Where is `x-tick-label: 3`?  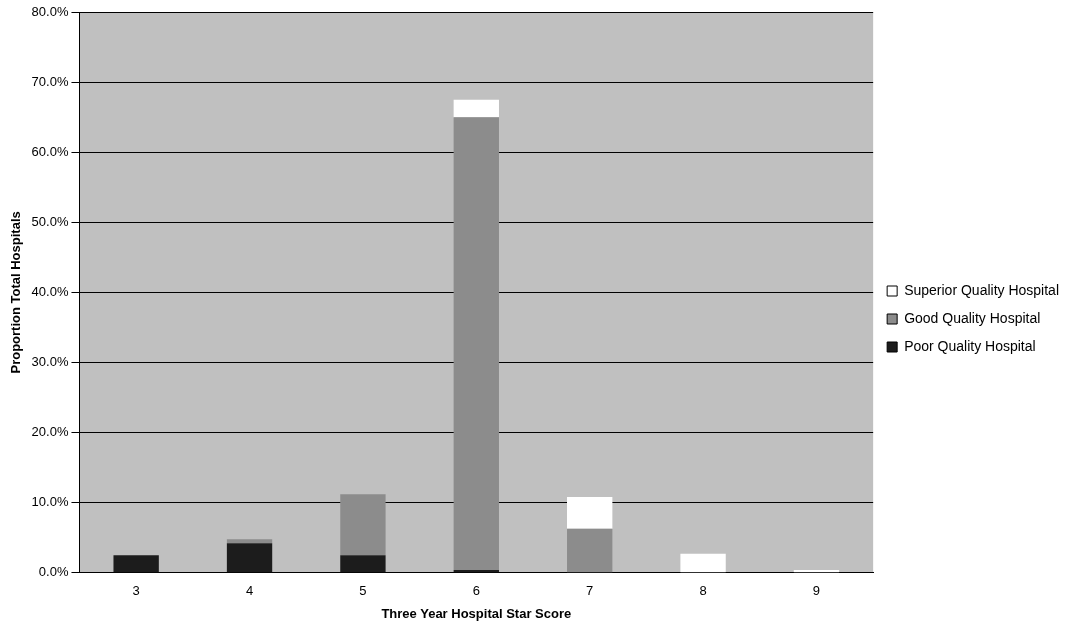
x-tick-label: 3 is located at coordinates (136, 591).